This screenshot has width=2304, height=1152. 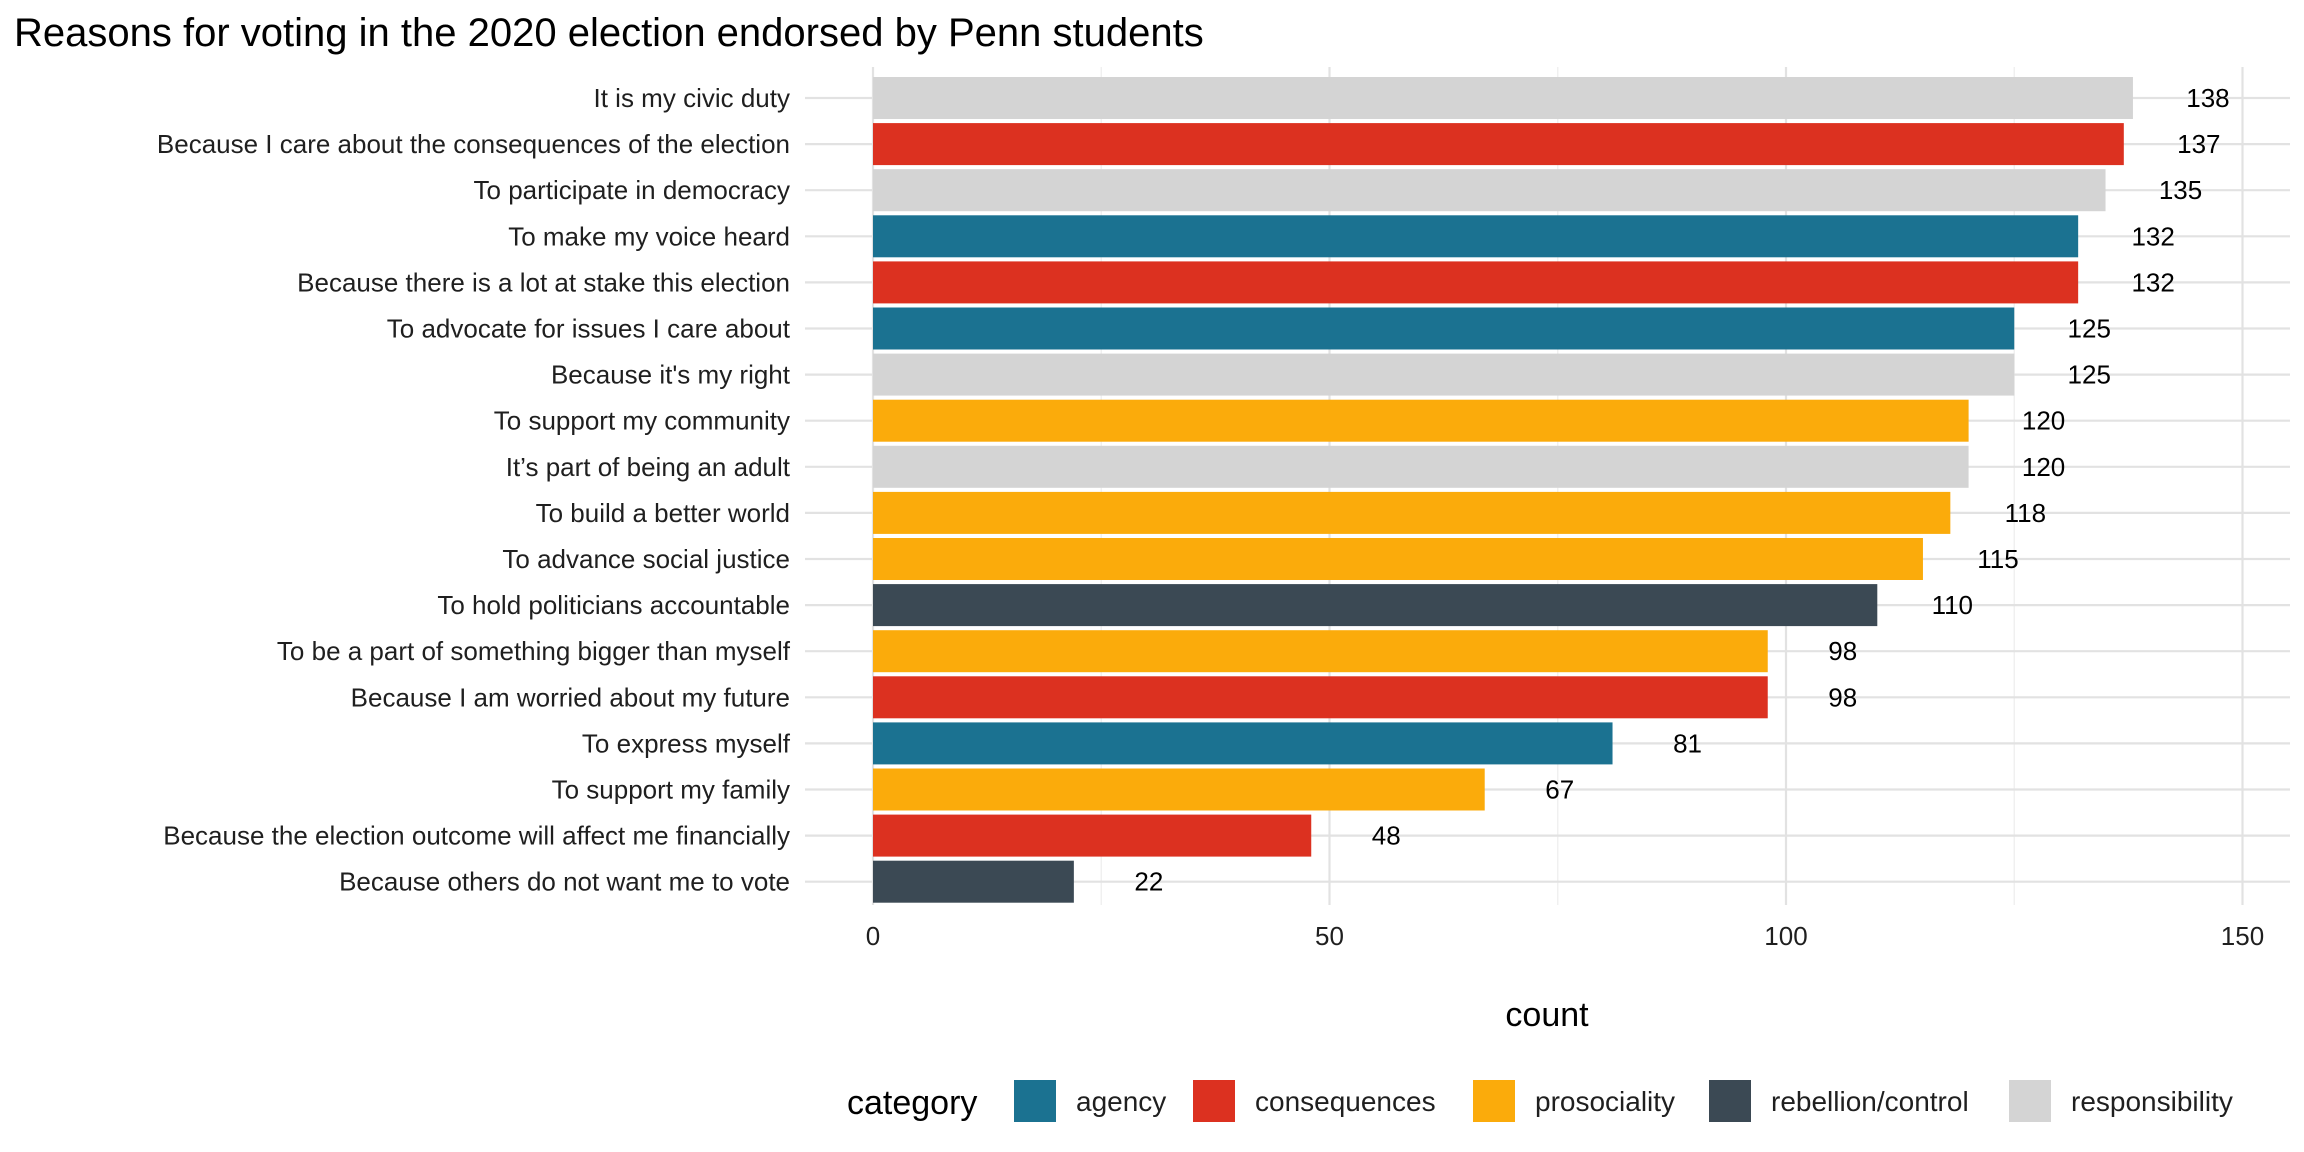 What do you see at coordinates (1559, 790) in the screenshot?
I see `data-label: 67` at bounding box center [1559, 790].